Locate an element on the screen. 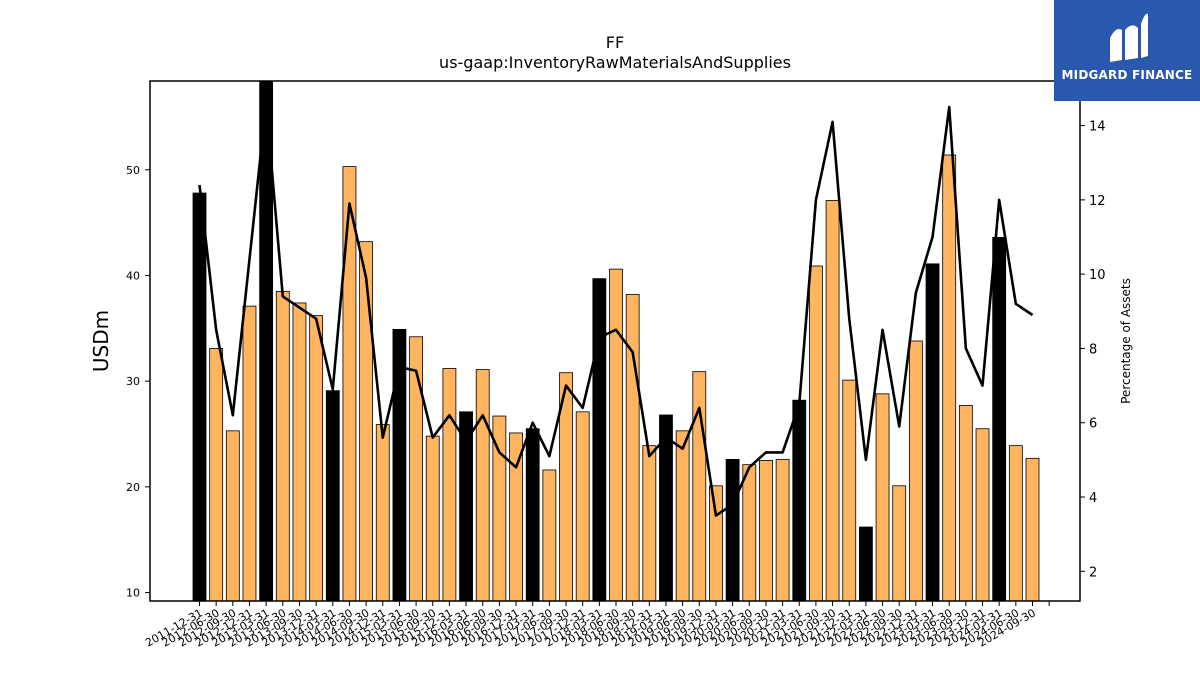 Image resolution: width=1200 pixels, height=675 pixels. y2-tick-label: 2 is located at coordinates (1093, 572).